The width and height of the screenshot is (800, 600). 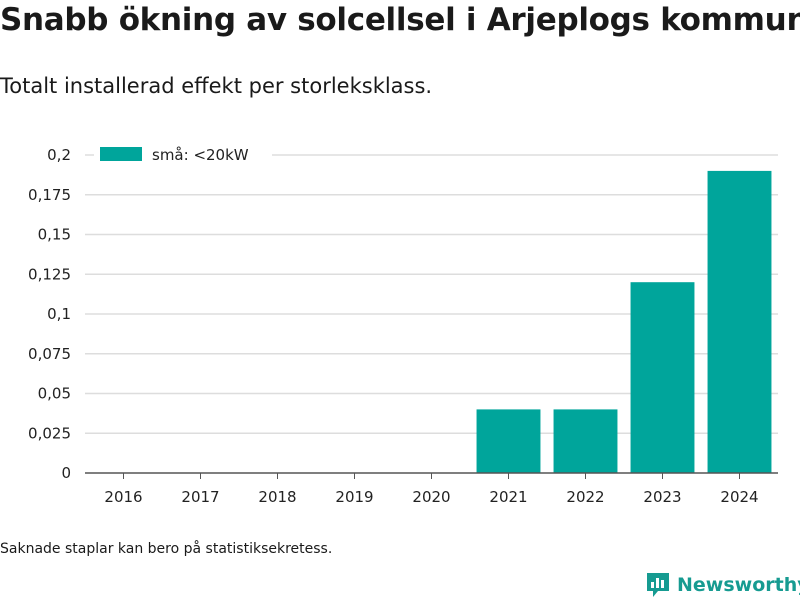 I want to click on x-tick-label: 2018, so click(x=277, y=497).